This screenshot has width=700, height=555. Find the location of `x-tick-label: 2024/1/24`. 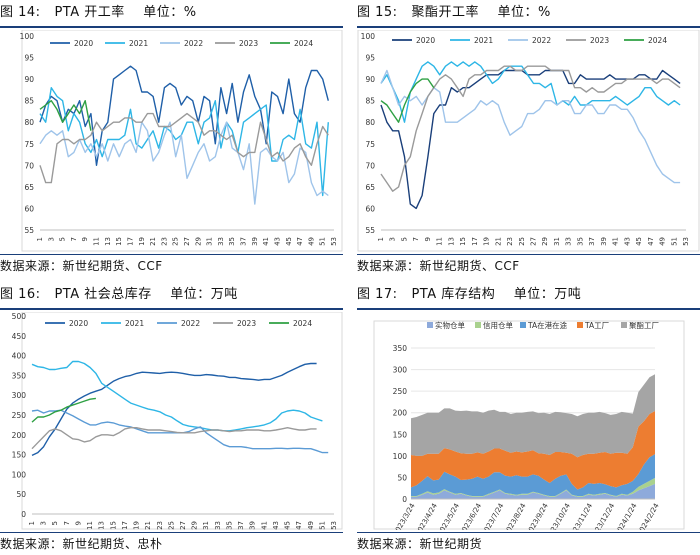

x-tick-label: 2024/1/24 is located at coordinates (626, 516).